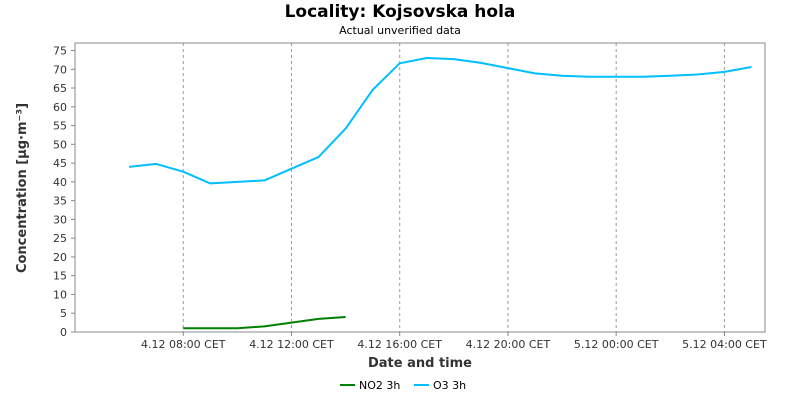 This screenshot has height=400, width=800. I want to click on x-tick-label: 4.12 08:00 CET, so click(183, 344).